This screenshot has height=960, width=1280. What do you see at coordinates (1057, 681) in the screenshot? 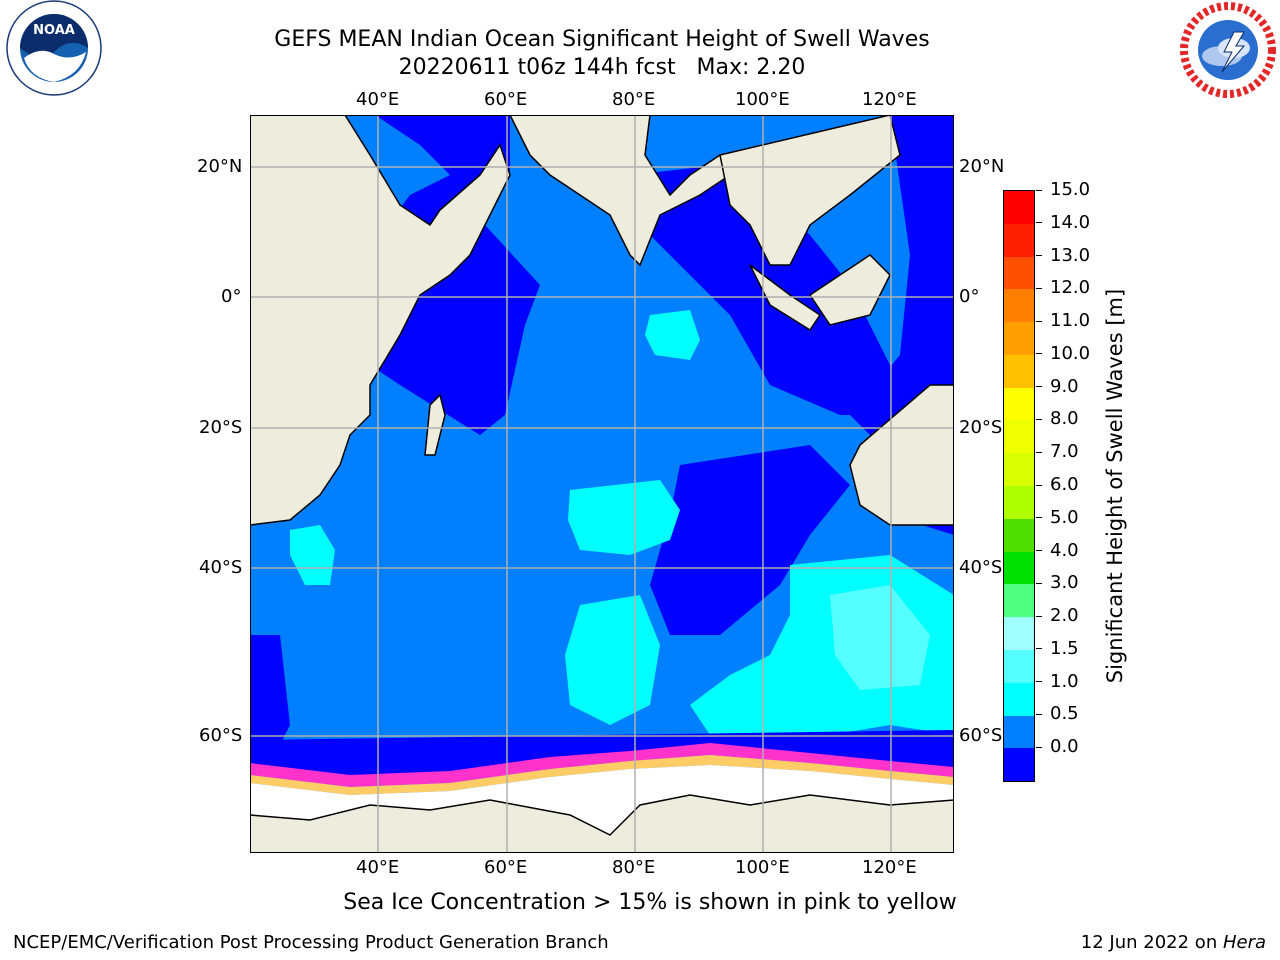
I see `colorbar-tick-label: 1.0` at bounding box center [1057, 681].